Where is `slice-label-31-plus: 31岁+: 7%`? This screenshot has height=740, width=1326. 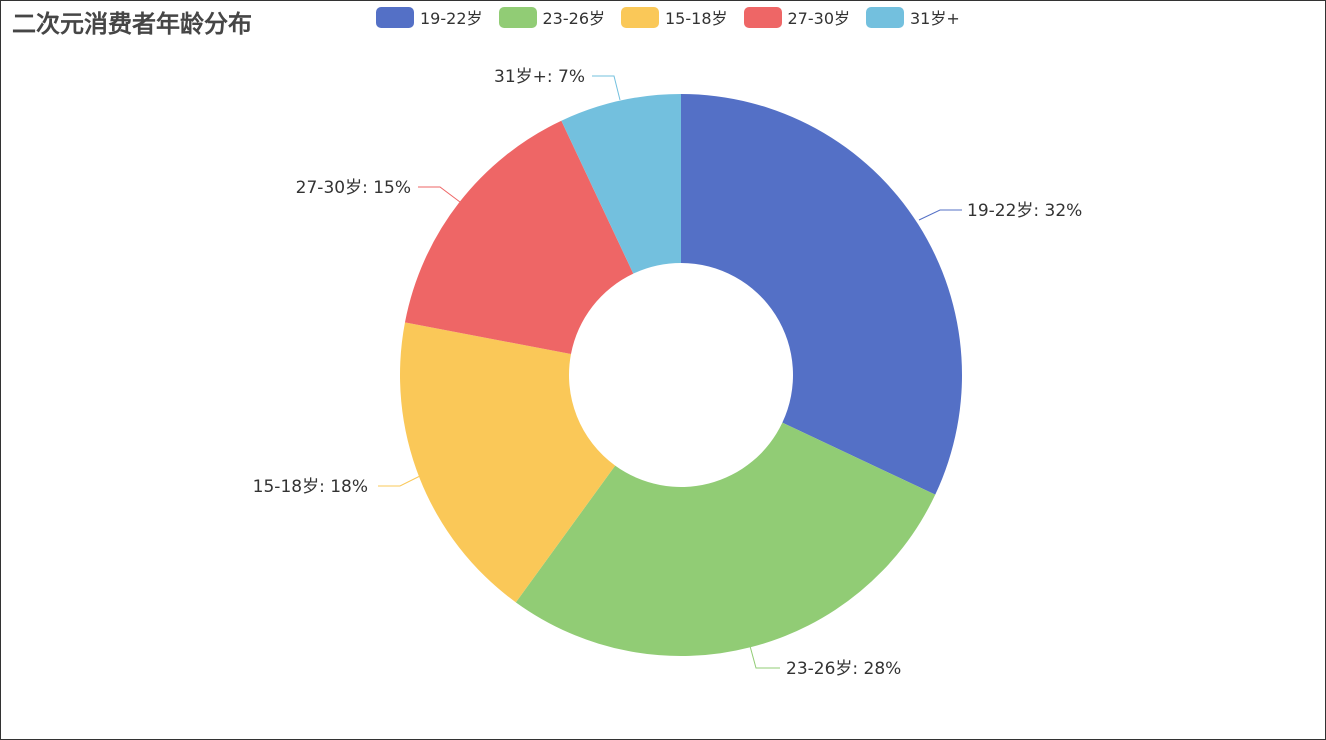
slice-label-31-plus: 31岁+: 7% is located at coordinates (539, 77).